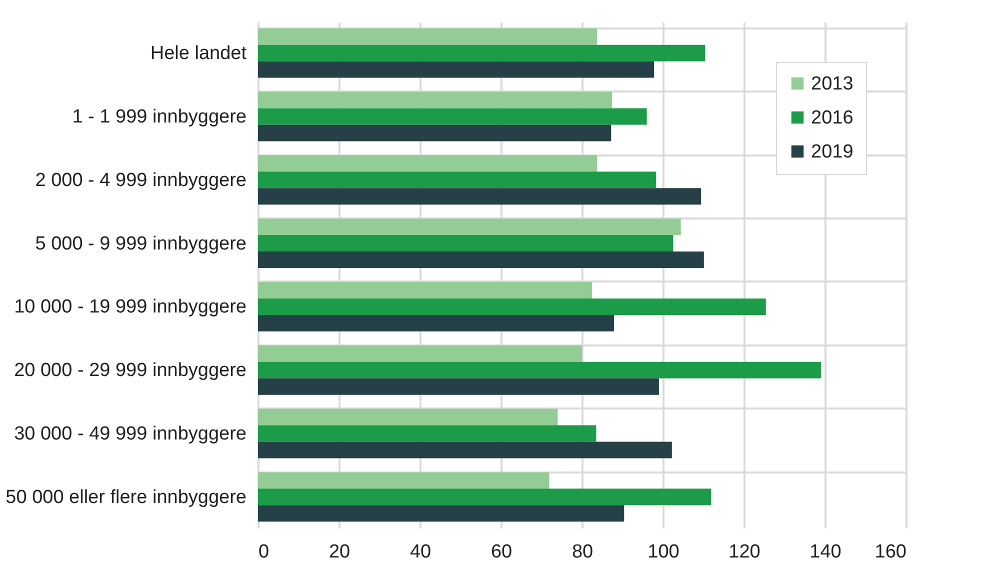  Describe the element at coordinates (140, 243) in the screenshot. I see `y-tick-label: 5 000 - 9 999 innbyggere` at that location.